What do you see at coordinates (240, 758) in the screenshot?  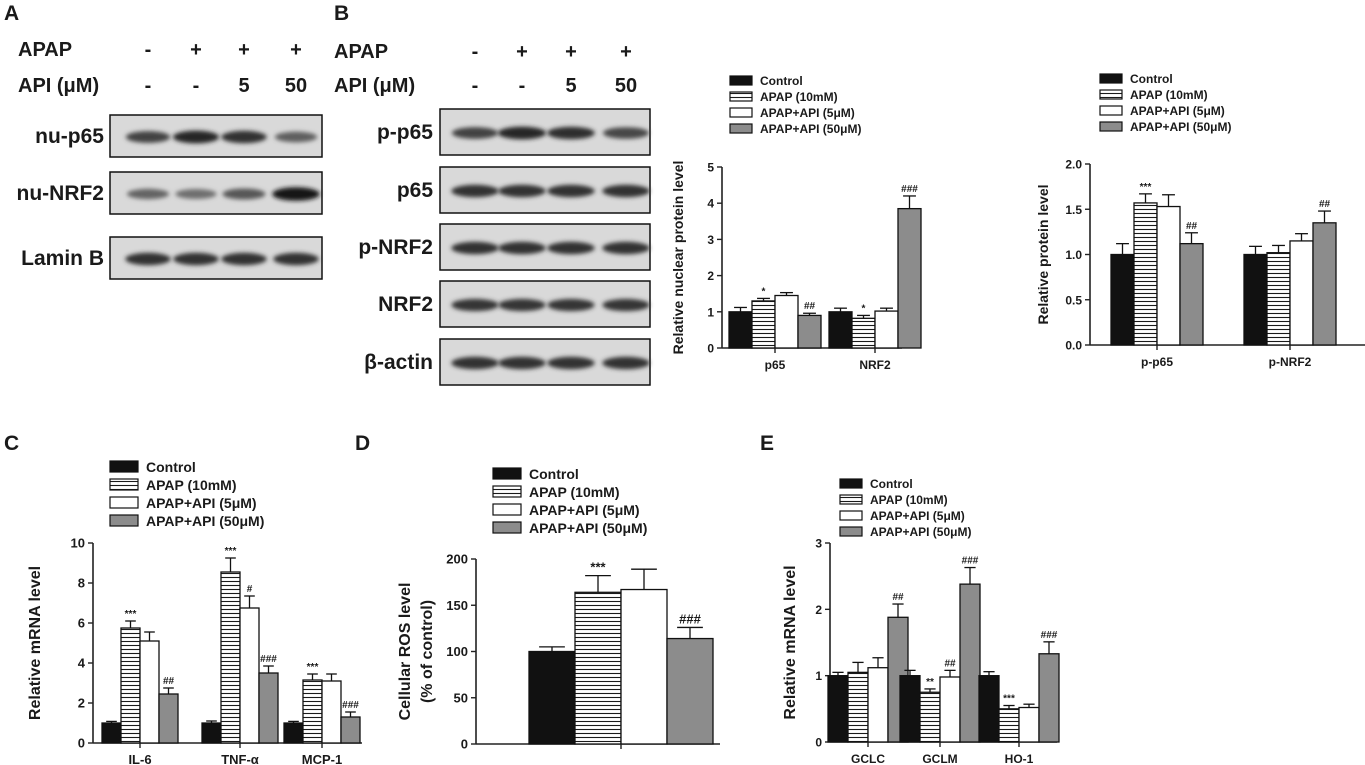 I see `x-category-label: TNF-α` at bounding box center [240, 758].